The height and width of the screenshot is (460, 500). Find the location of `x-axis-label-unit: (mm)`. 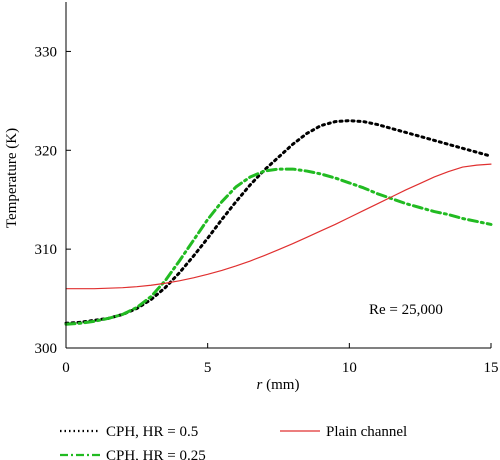

x-axis-label-unit: (mm) is located at coordinates (280, 385).